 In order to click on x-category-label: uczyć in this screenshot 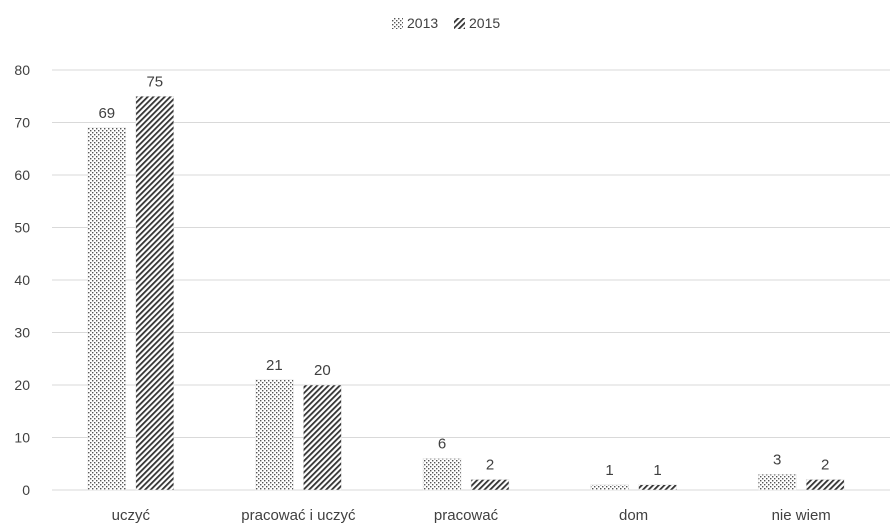, I will do `click(131, 515)`.